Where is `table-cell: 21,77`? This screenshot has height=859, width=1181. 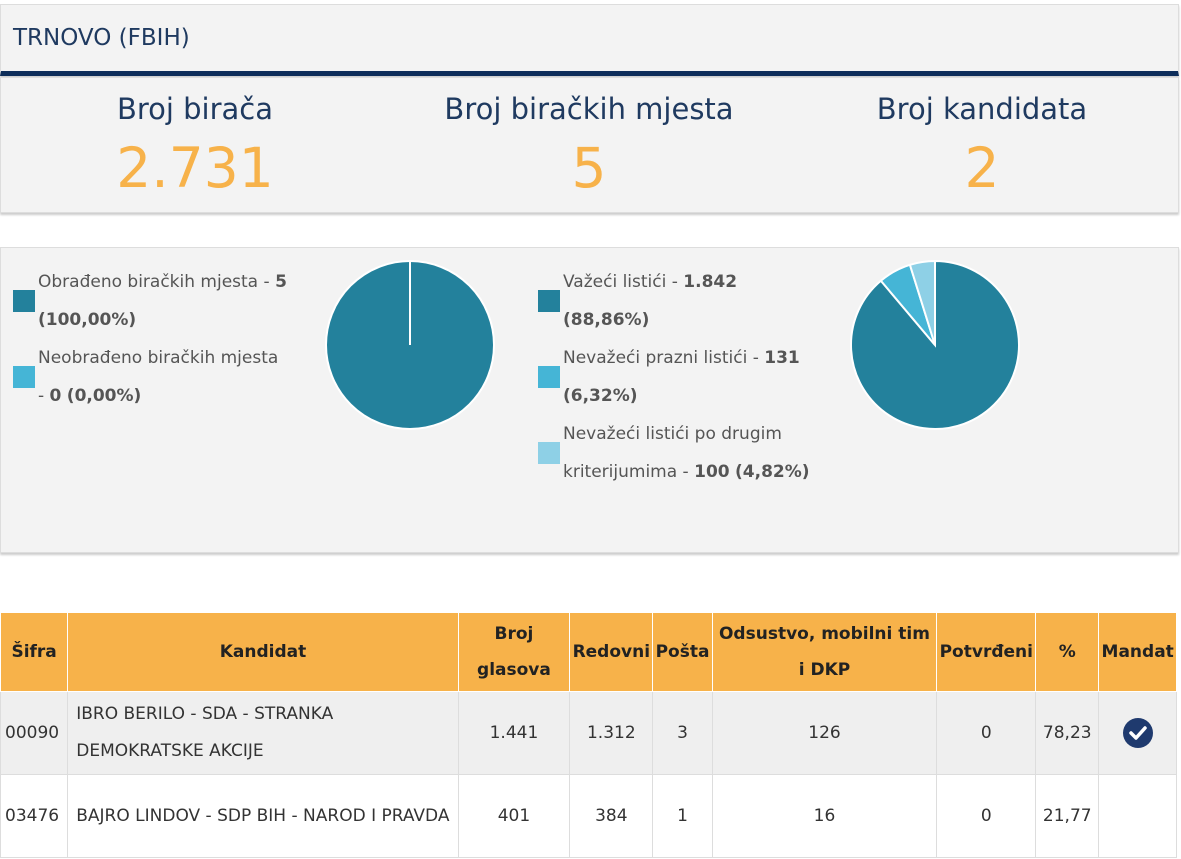
table-cell: 21,77 is located at coordinates (1067, 816).